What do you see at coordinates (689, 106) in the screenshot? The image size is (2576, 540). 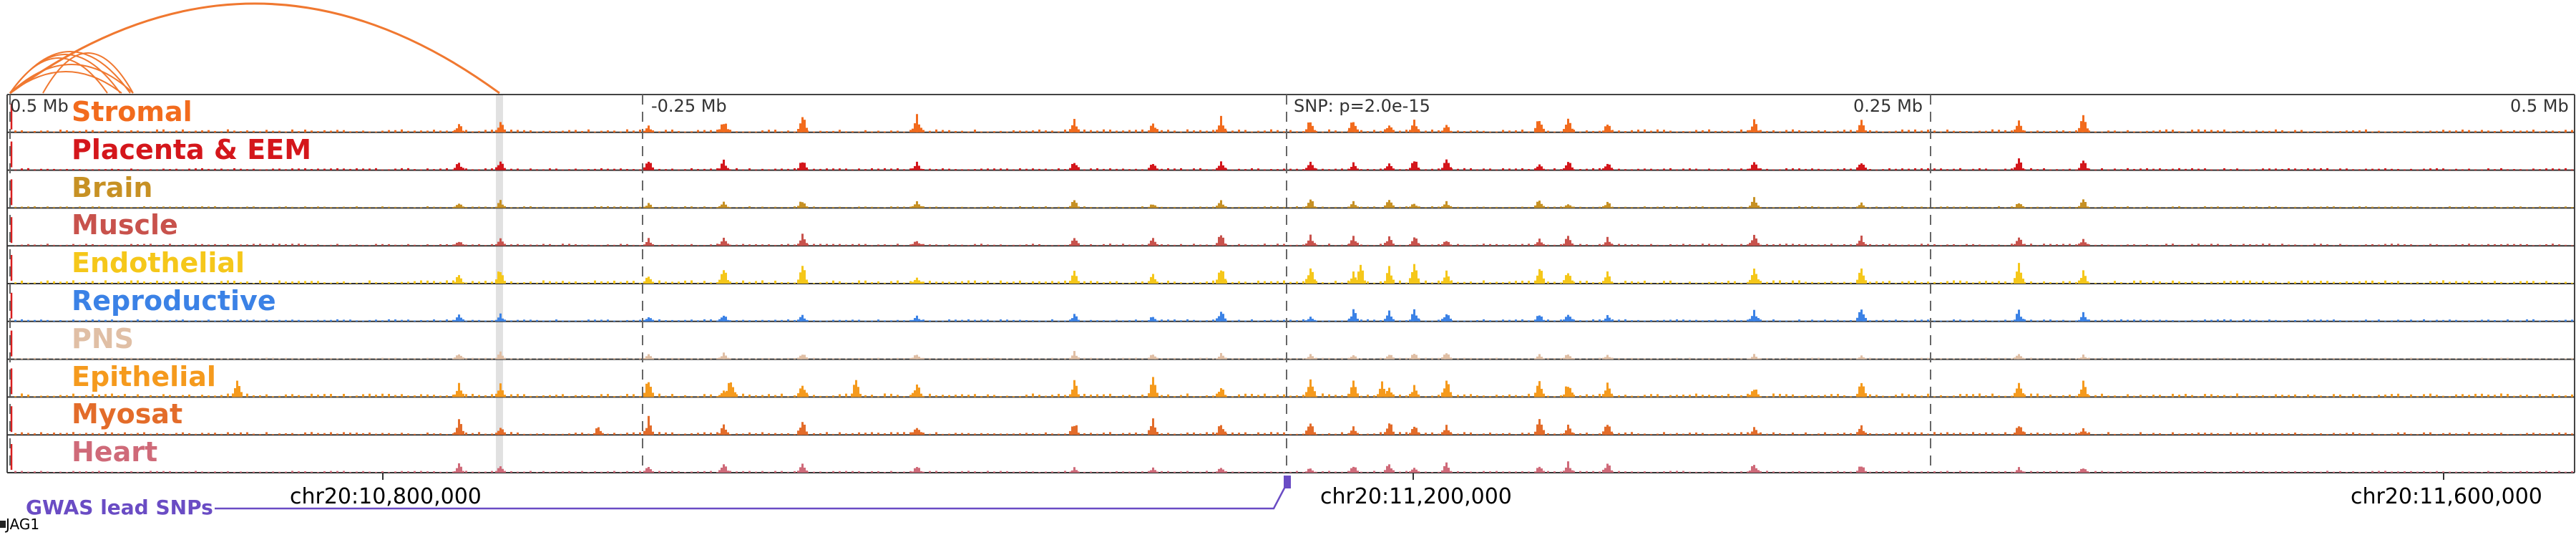 I see `distance-label: -0.25 Mb` at bounding box center [689, 106].